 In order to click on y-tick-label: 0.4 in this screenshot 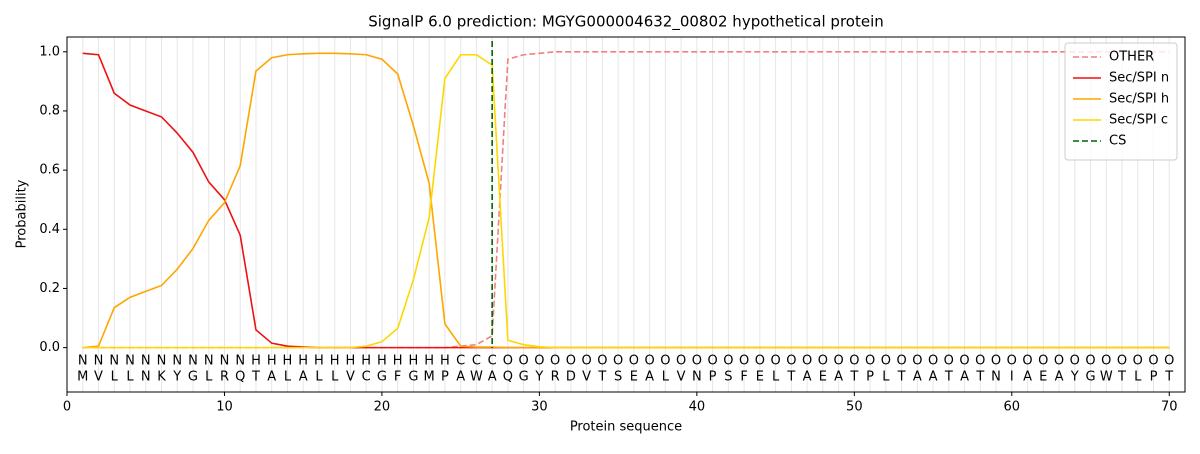, I will do `click(49, 229)`.